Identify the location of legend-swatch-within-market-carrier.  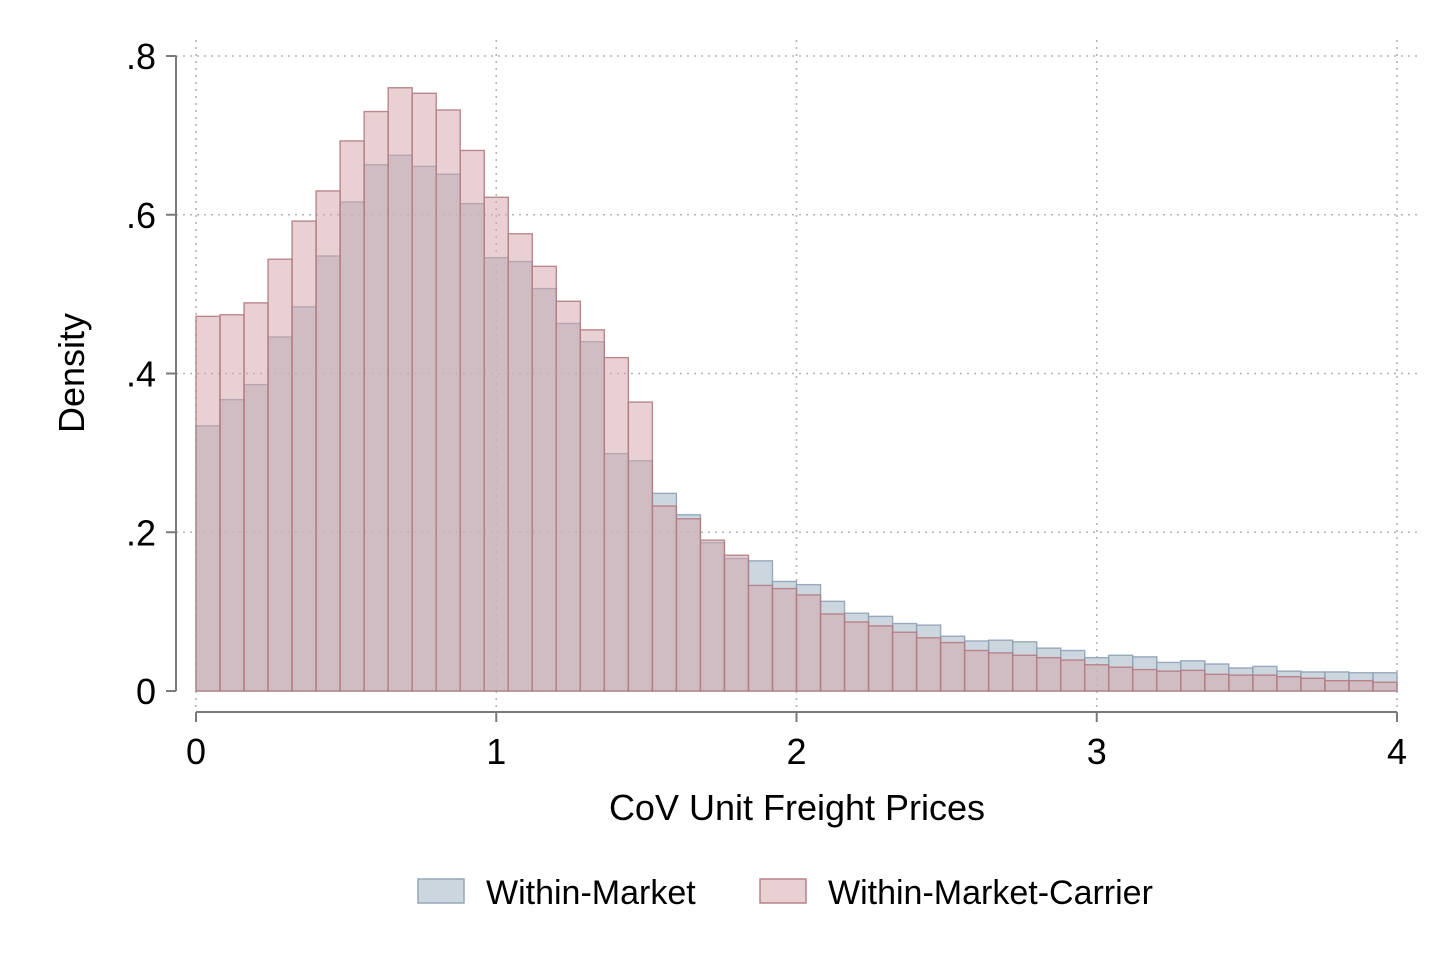
(783, 891).